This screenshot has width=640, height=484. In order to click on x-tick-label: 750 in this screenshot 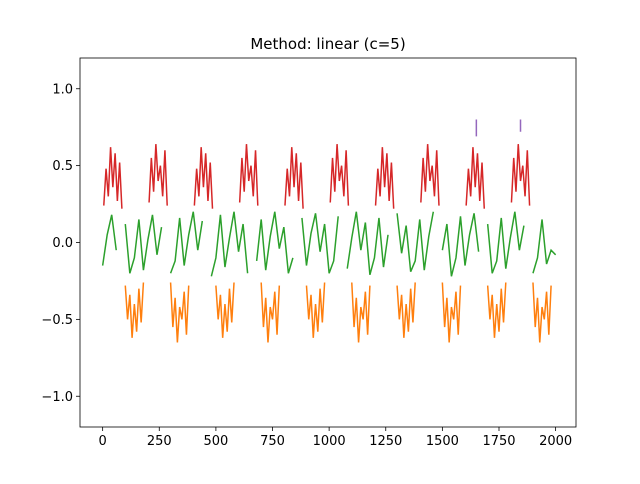, I will do `click(272, 441)`.